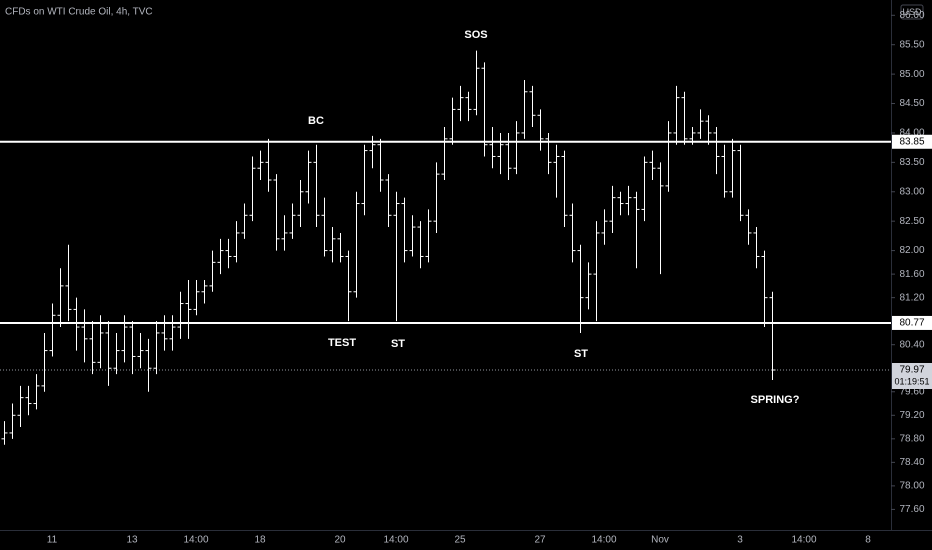 This screenshot has width=932, height=550. I want to click on last-price-box, so click(912, 376).